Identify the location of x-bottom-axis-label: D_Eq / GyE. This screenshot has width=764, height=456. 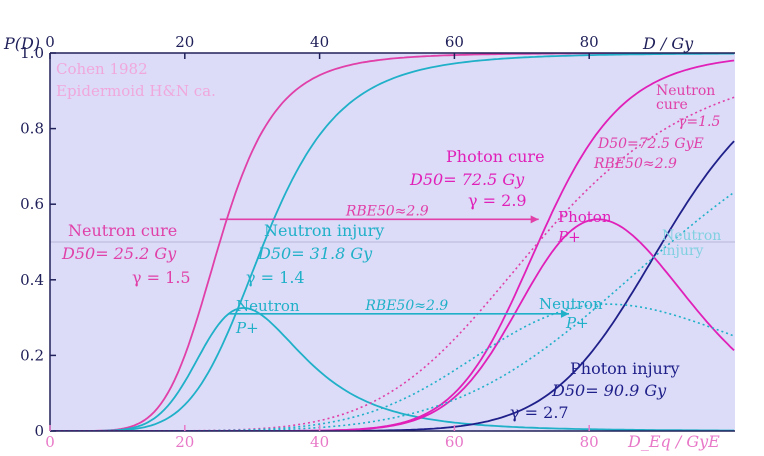
(673, 441).